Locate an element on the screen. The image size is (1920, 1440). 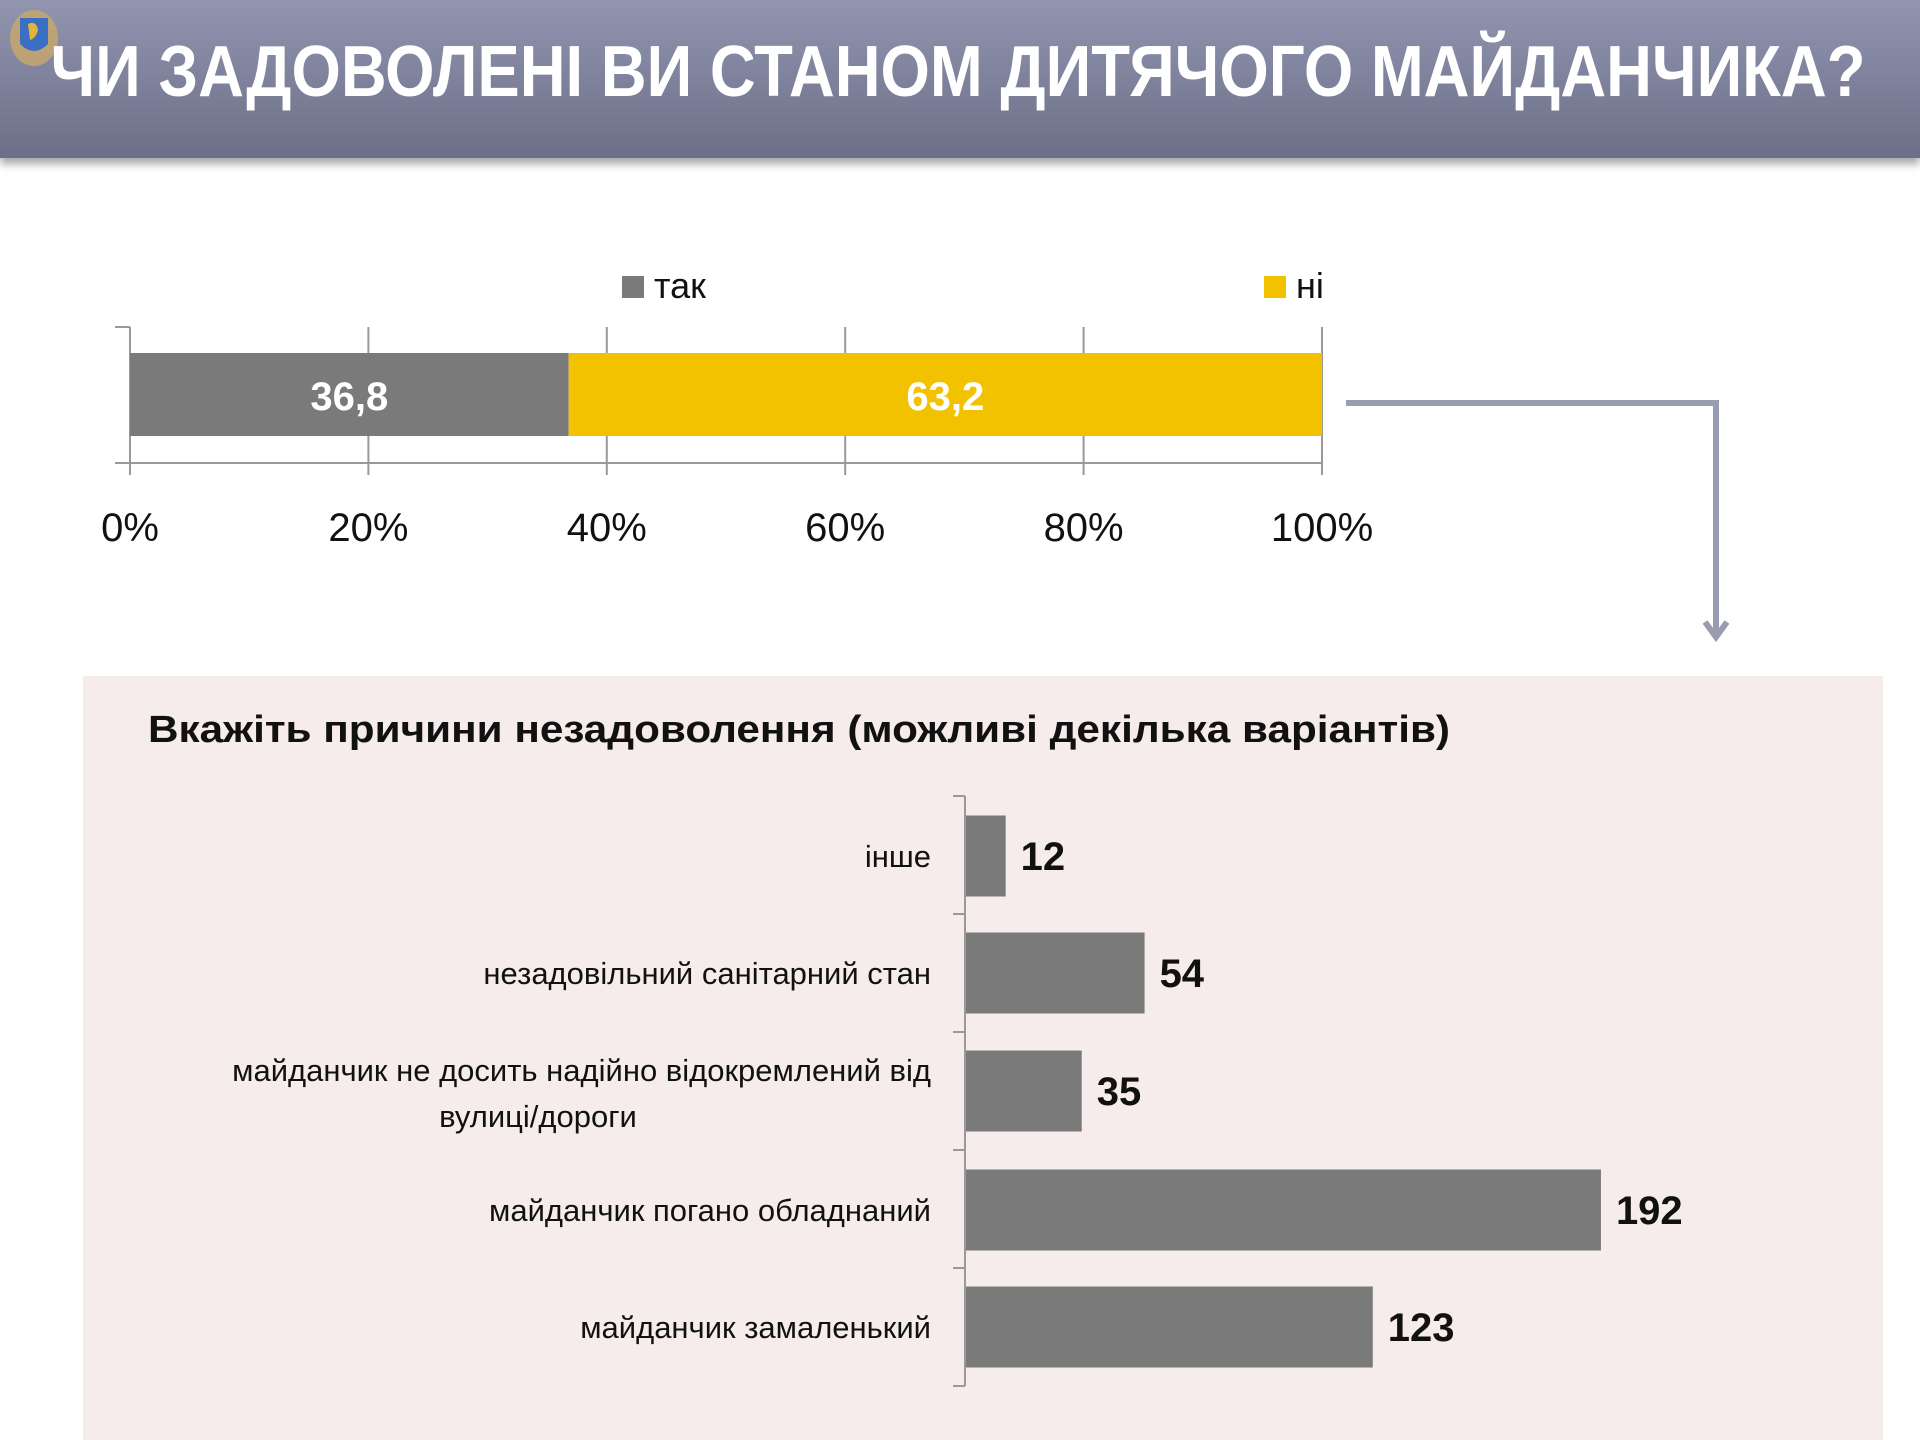
x-tick-label: 100% is located at coordinates (1322, 528).